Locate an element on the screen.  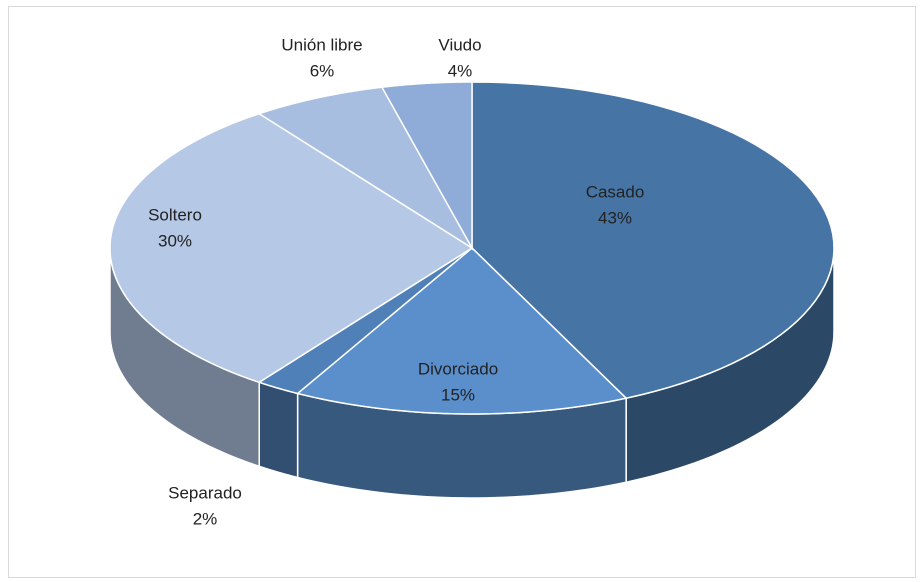
slice-label: Unión libre is located at coordinates (321, 44).